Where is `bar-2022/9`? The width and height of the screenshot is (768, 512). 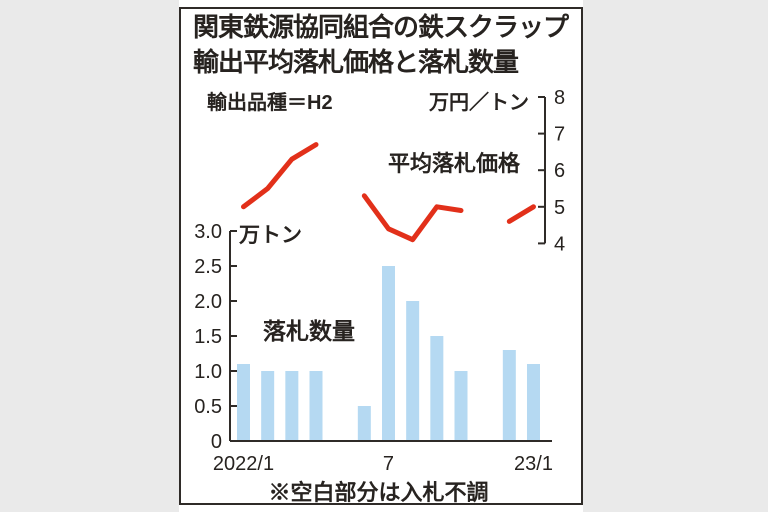 bar-2022/9 is located at coordinates (437, 388).